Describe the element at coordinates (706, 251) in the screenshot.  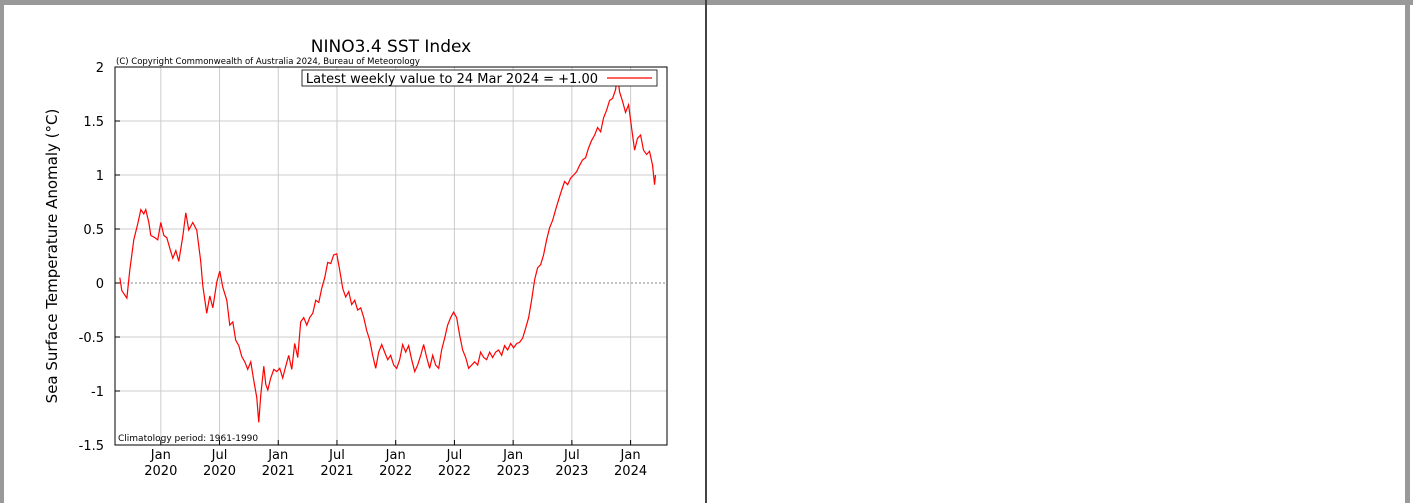
I see `frame-divider` at that location.